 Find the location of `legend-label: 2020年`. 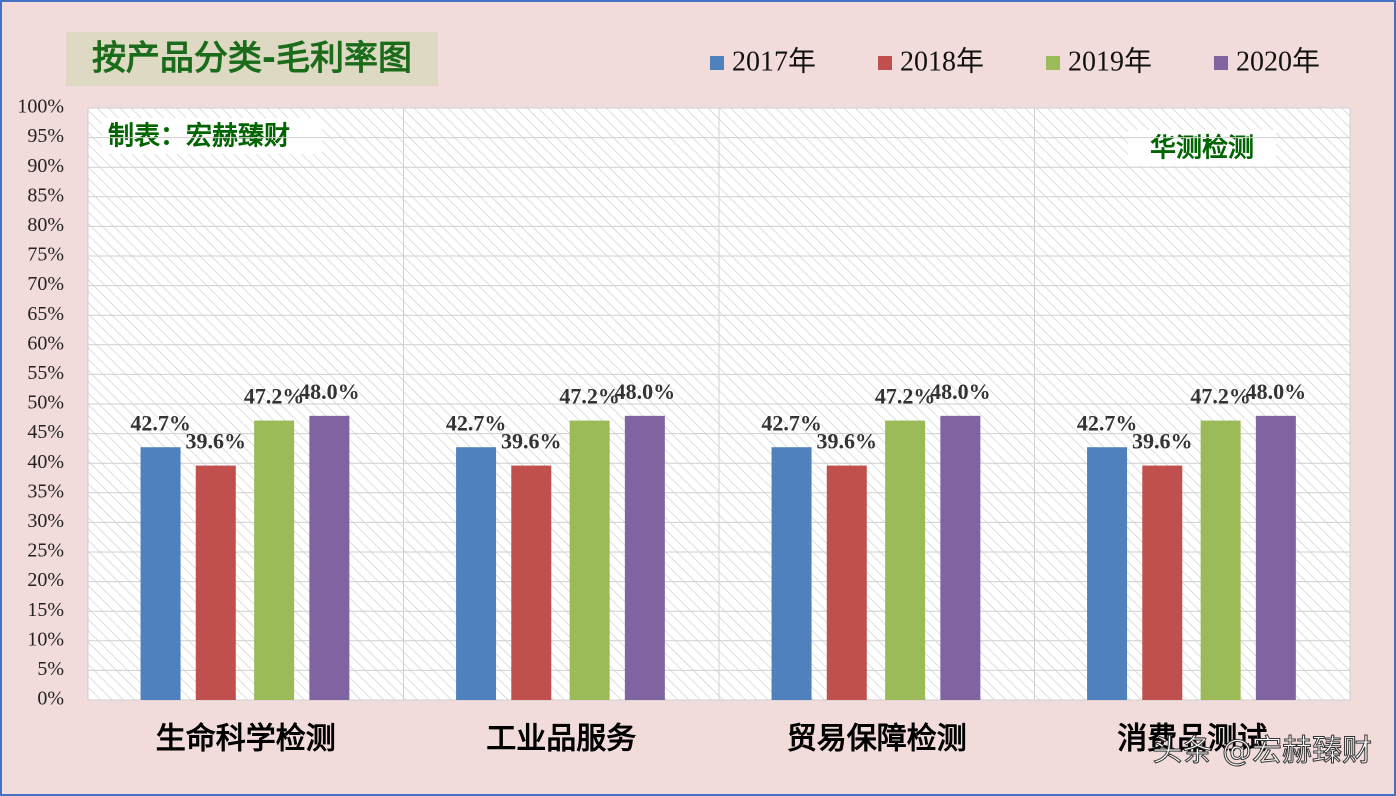

legend-label: 2020年 is located at coordinates (1278, 61).